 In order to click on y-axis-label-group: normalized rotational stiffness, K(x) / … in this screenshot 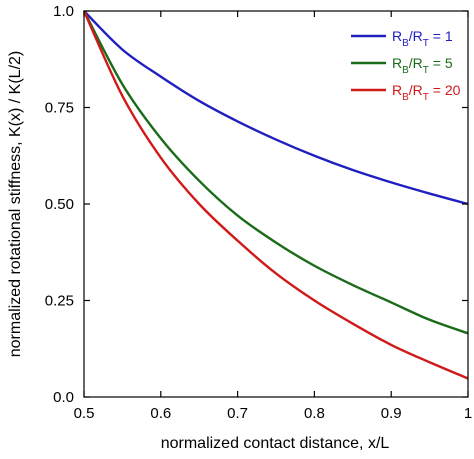, I will do `click(15, 204)`.